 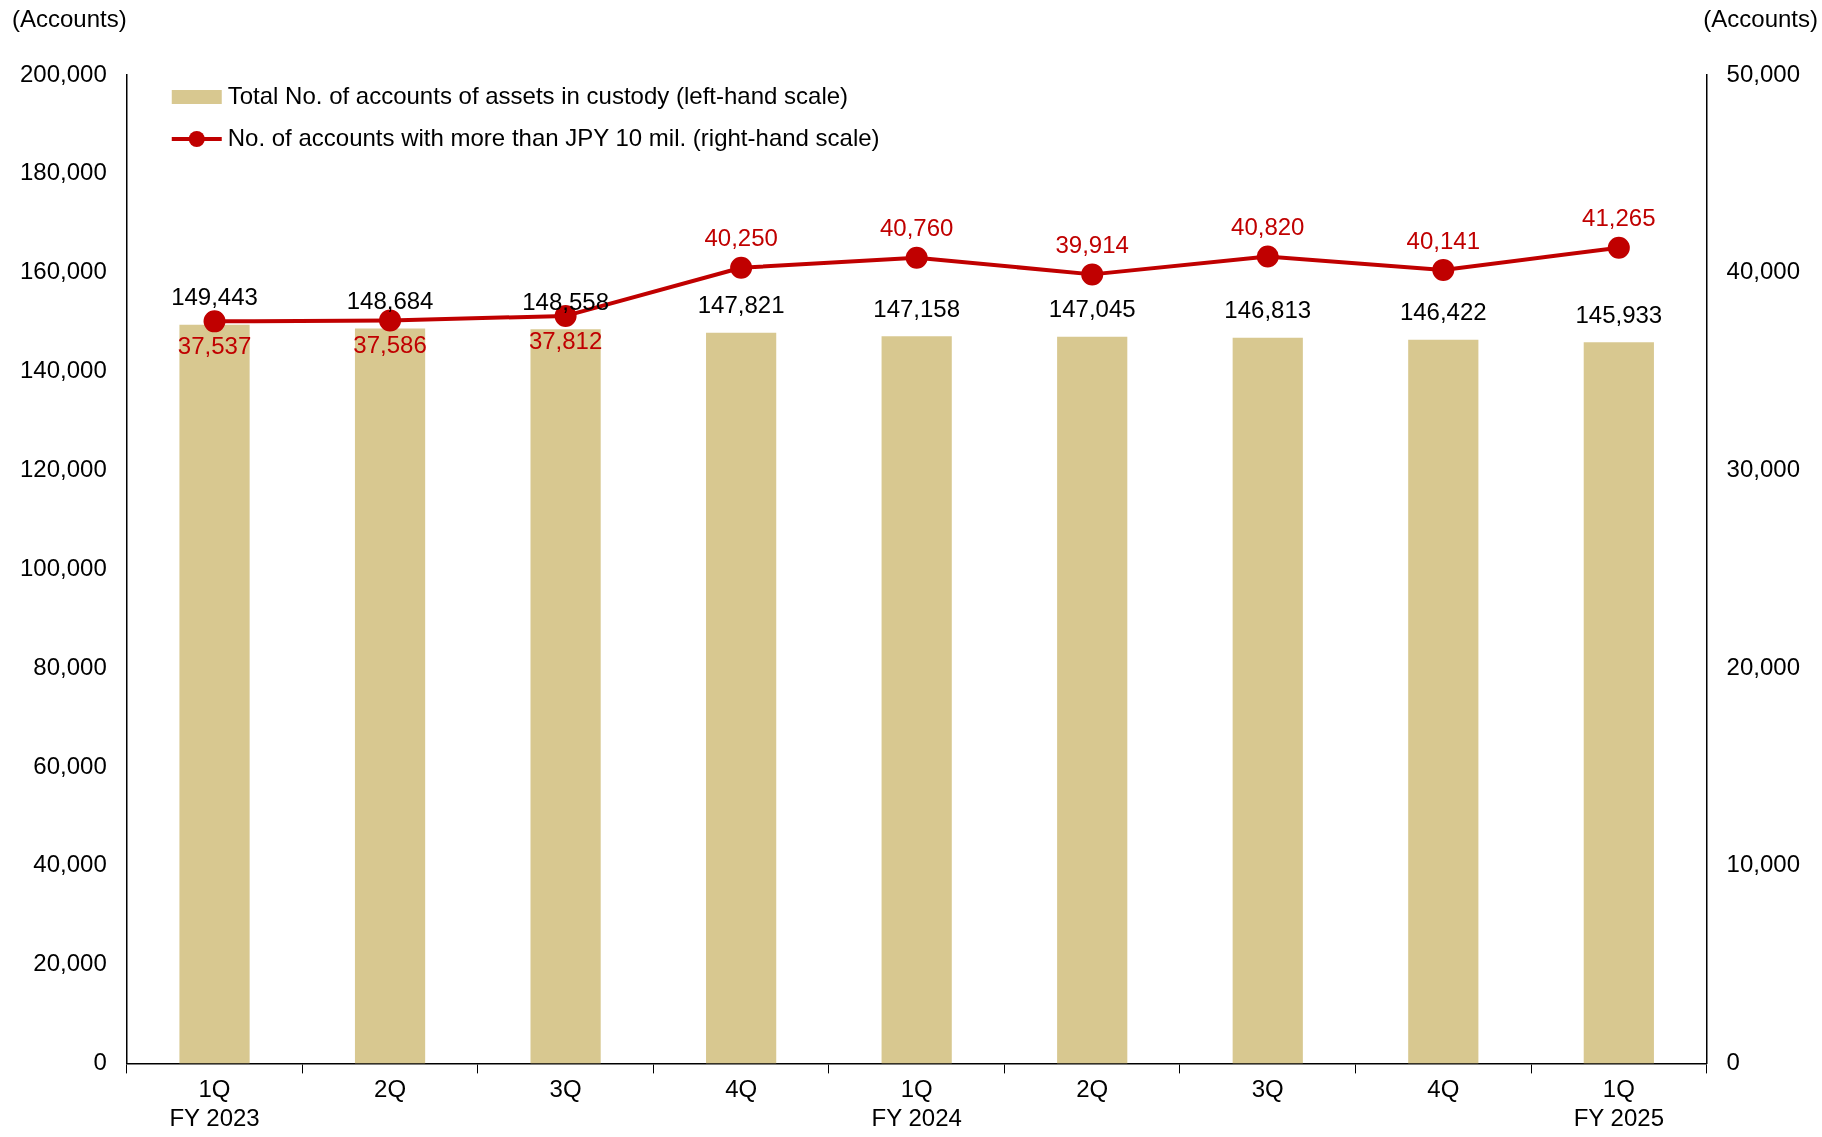 What do you see at coordinates (70, 963) in the screenshot?
I see `y-tick-label: 20,000` at bounding box center [70, 963].